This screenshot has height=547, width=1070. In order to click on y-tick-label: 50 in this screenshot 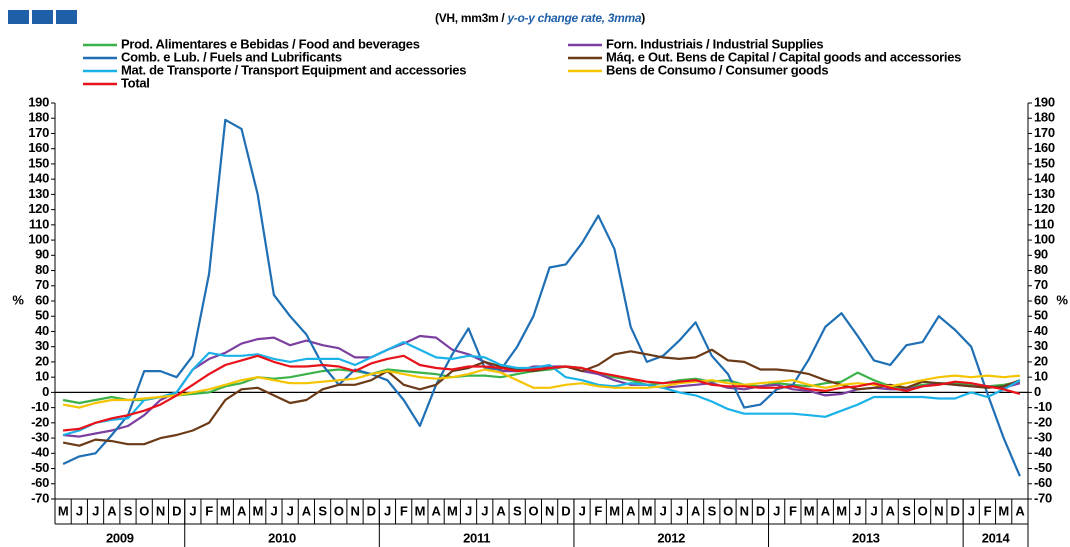, I will do `click(42, 315)`.